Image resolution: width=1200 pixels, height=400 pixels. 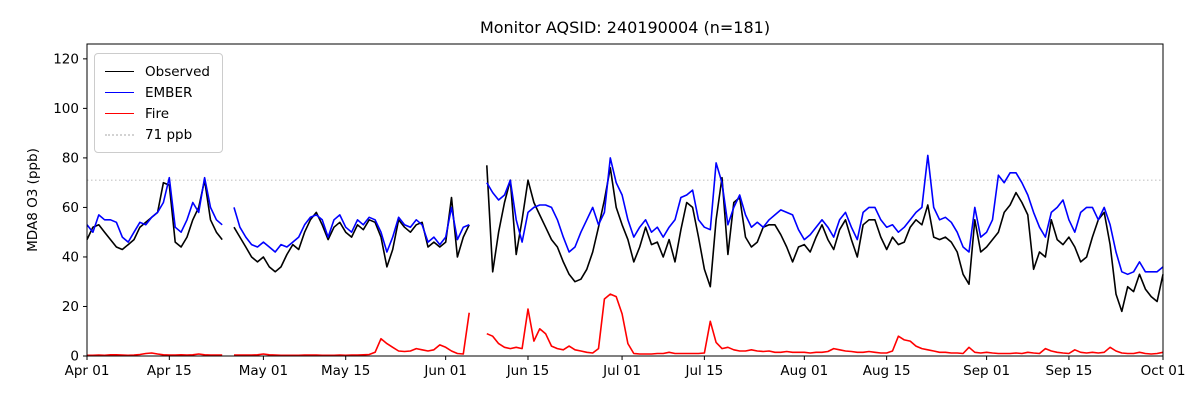 I want to click on x-tick-label: Jun 01, so click(x=445, y=371).